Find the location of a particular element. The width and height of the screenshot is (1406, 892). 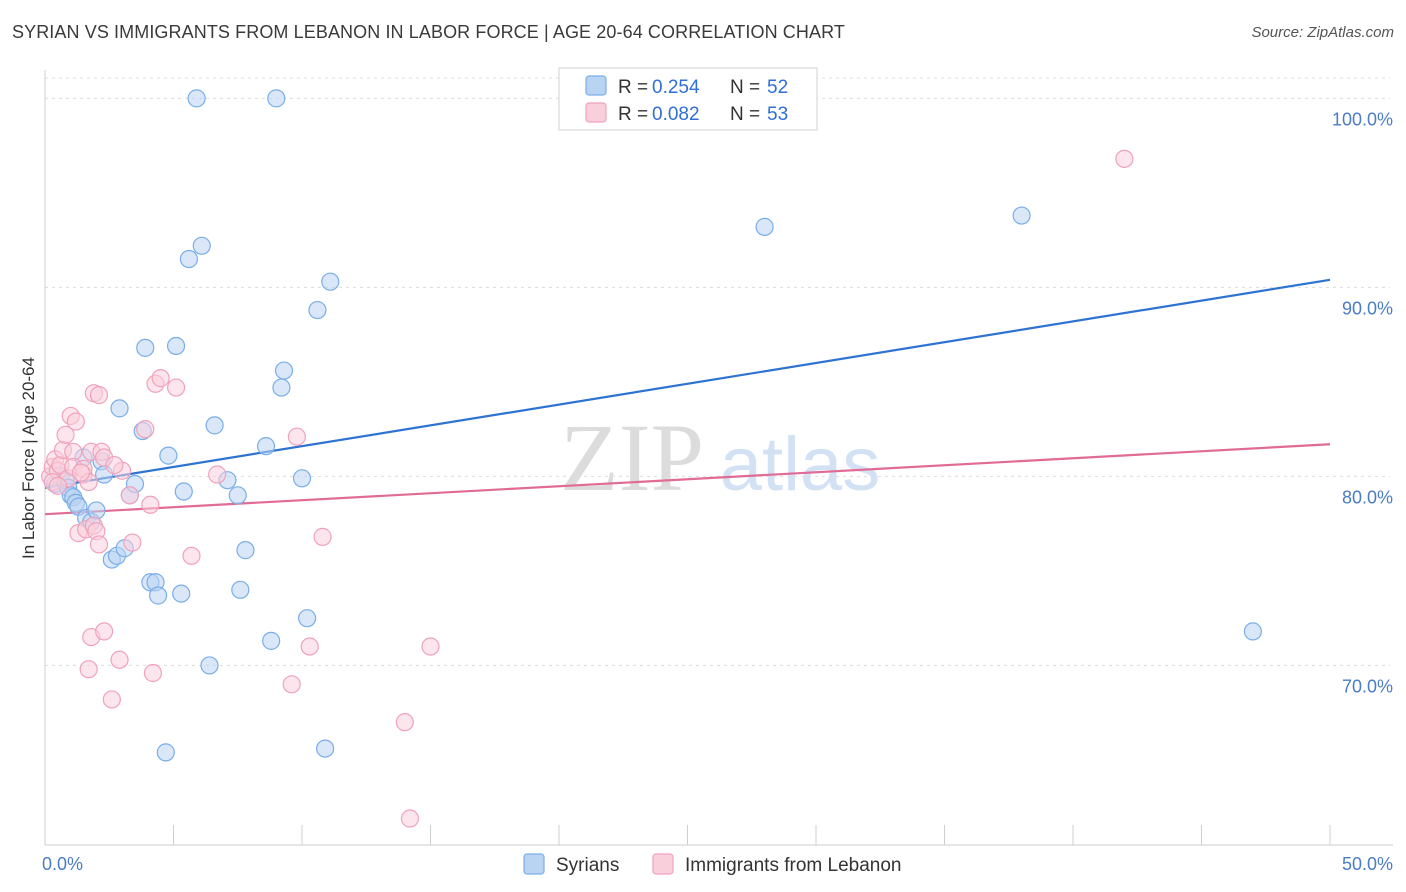

stats-legend-swatch-syrians is located at coordinates (596, 85).